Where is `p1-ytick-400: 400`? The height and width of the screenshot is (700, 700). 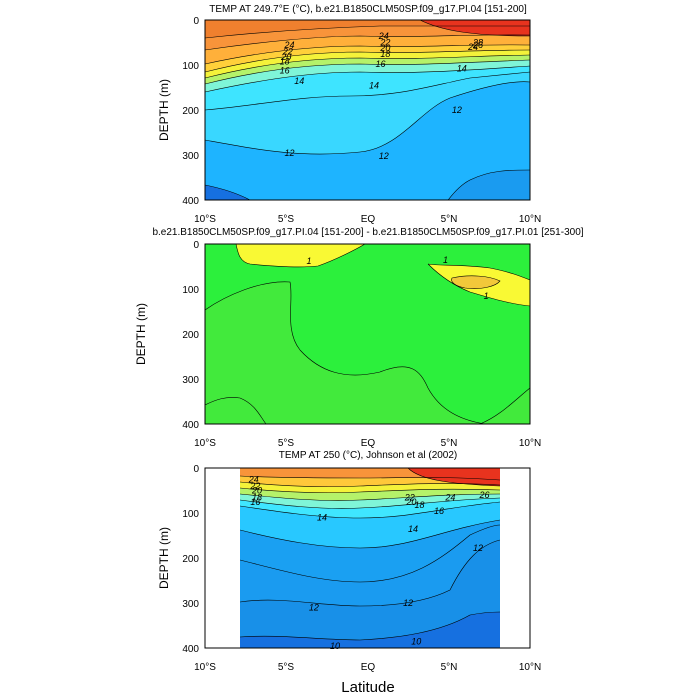 p1-ytick-400: 400 is located at coordinates (190, 201).